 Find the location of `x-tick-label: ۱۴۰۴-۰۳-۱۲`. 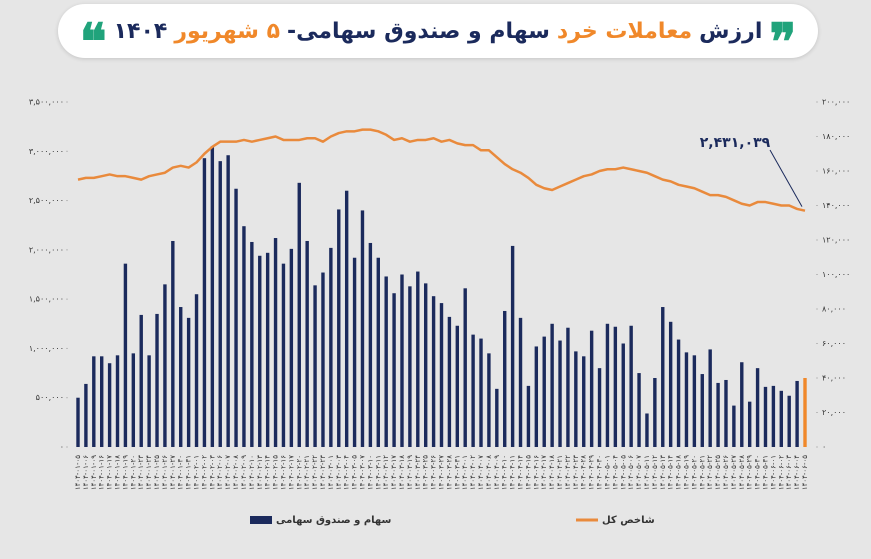

x-tick-label: ۱۴۰۴-۰۳-۱۲ is located at coordinates (386, 472).